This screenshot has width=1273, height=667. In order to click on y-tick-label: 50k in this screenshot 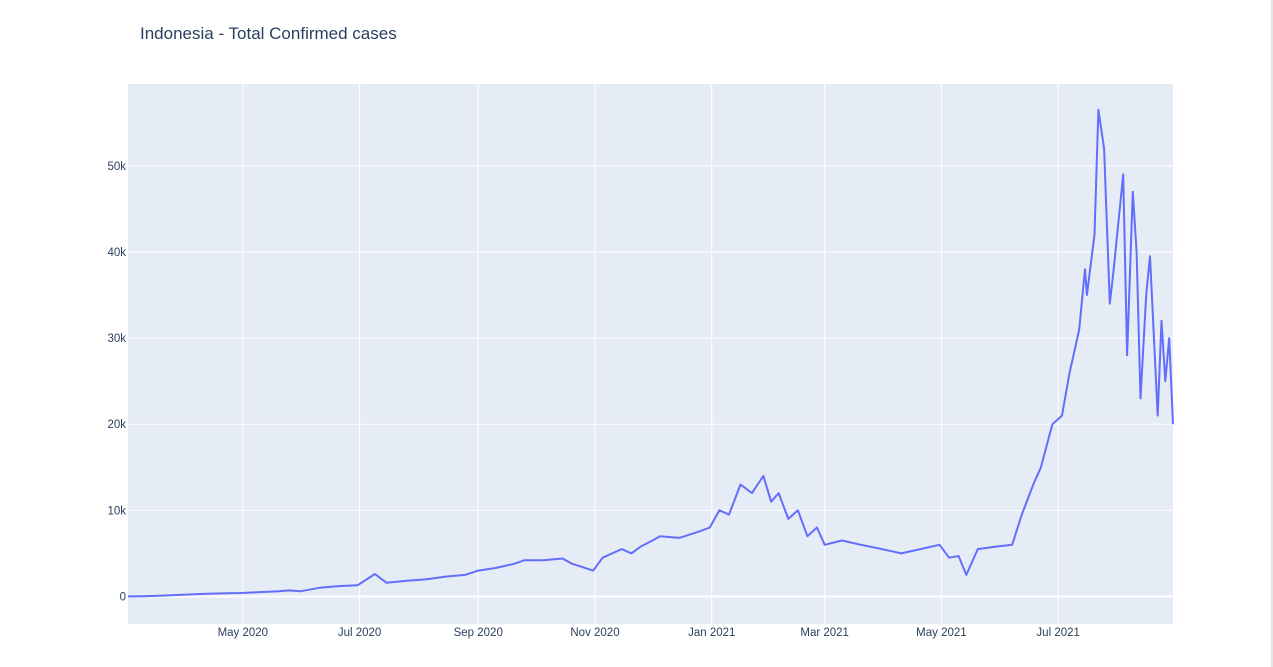, I will do `click(116, 167)`.